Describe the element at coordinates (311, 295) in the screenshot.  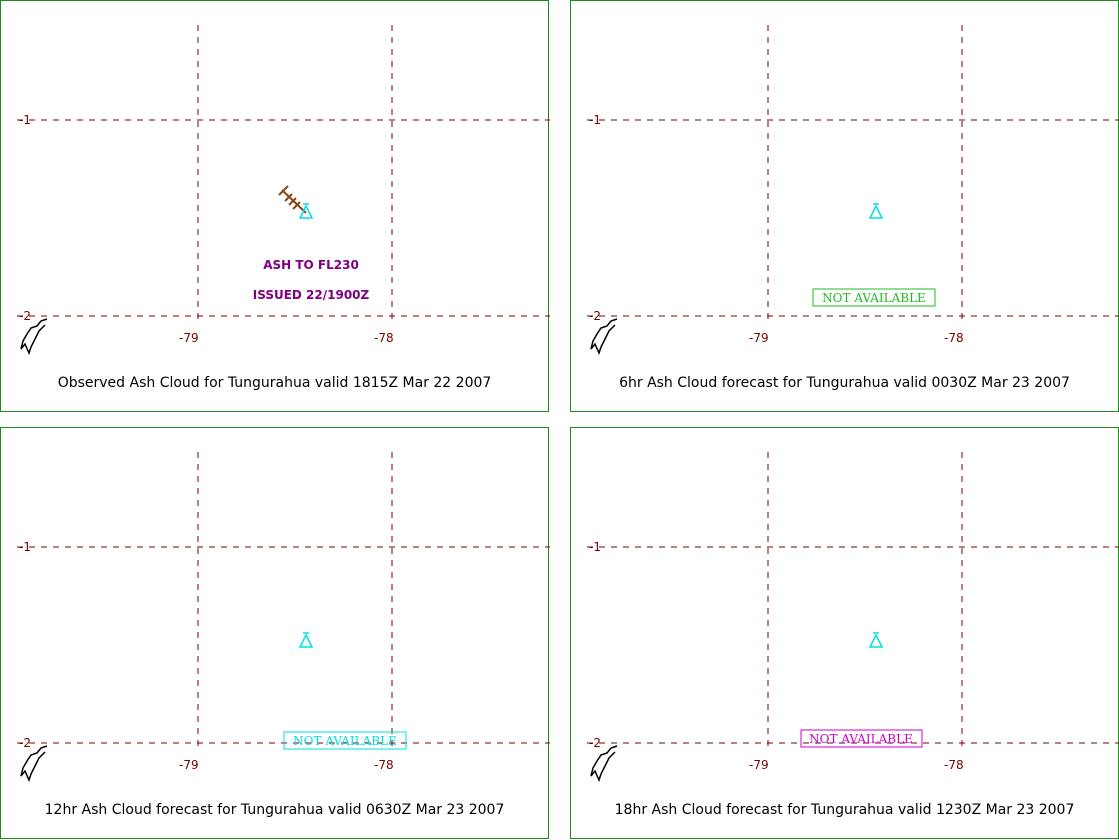
I see `ash-issued-text: ISSUED 22/1900Z` at that location.